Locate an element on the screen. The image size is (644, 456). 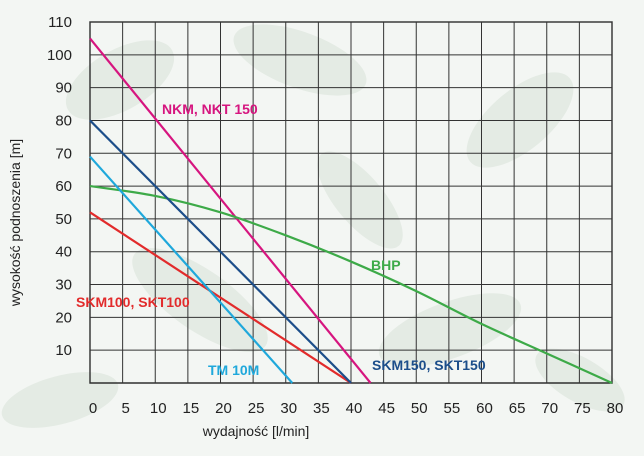
x-tick-label: 70 is located at coordinates (549, 408).